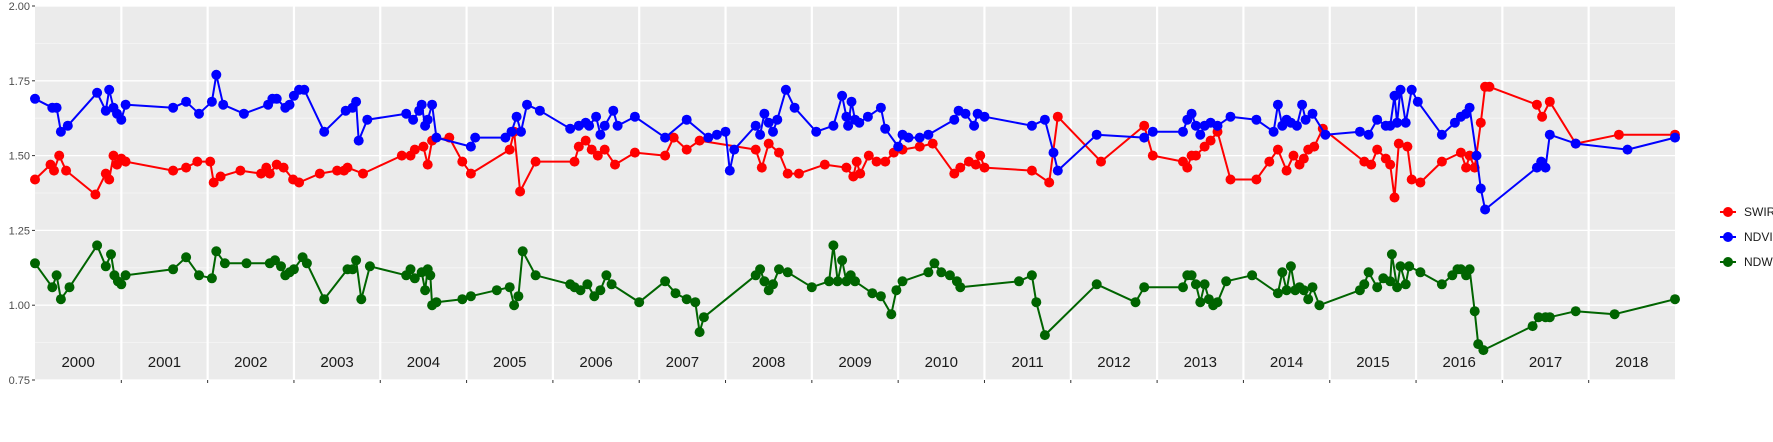 This screenshot has width=1773, height=442. What do you see at coordinates (1758, 212) in the screenshot?
I see `legend-label: SWIR` at bounding box center [1758, 212].